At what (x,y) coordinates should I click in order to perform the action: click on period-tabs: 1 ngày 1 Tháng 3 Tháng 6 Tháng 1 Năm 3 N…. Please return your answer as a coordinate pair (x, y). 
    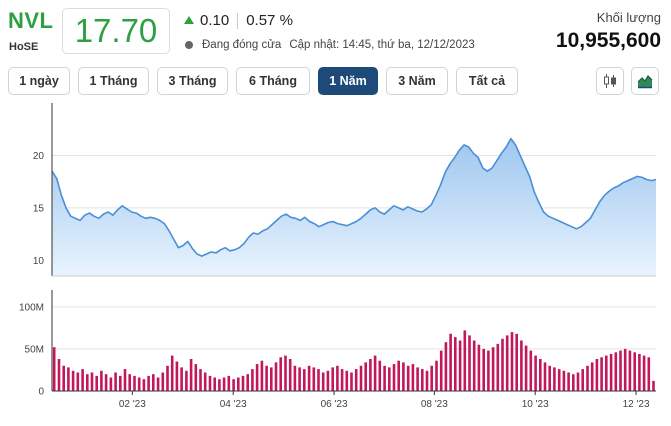
    Looking at the image, I should click on (267, 81).